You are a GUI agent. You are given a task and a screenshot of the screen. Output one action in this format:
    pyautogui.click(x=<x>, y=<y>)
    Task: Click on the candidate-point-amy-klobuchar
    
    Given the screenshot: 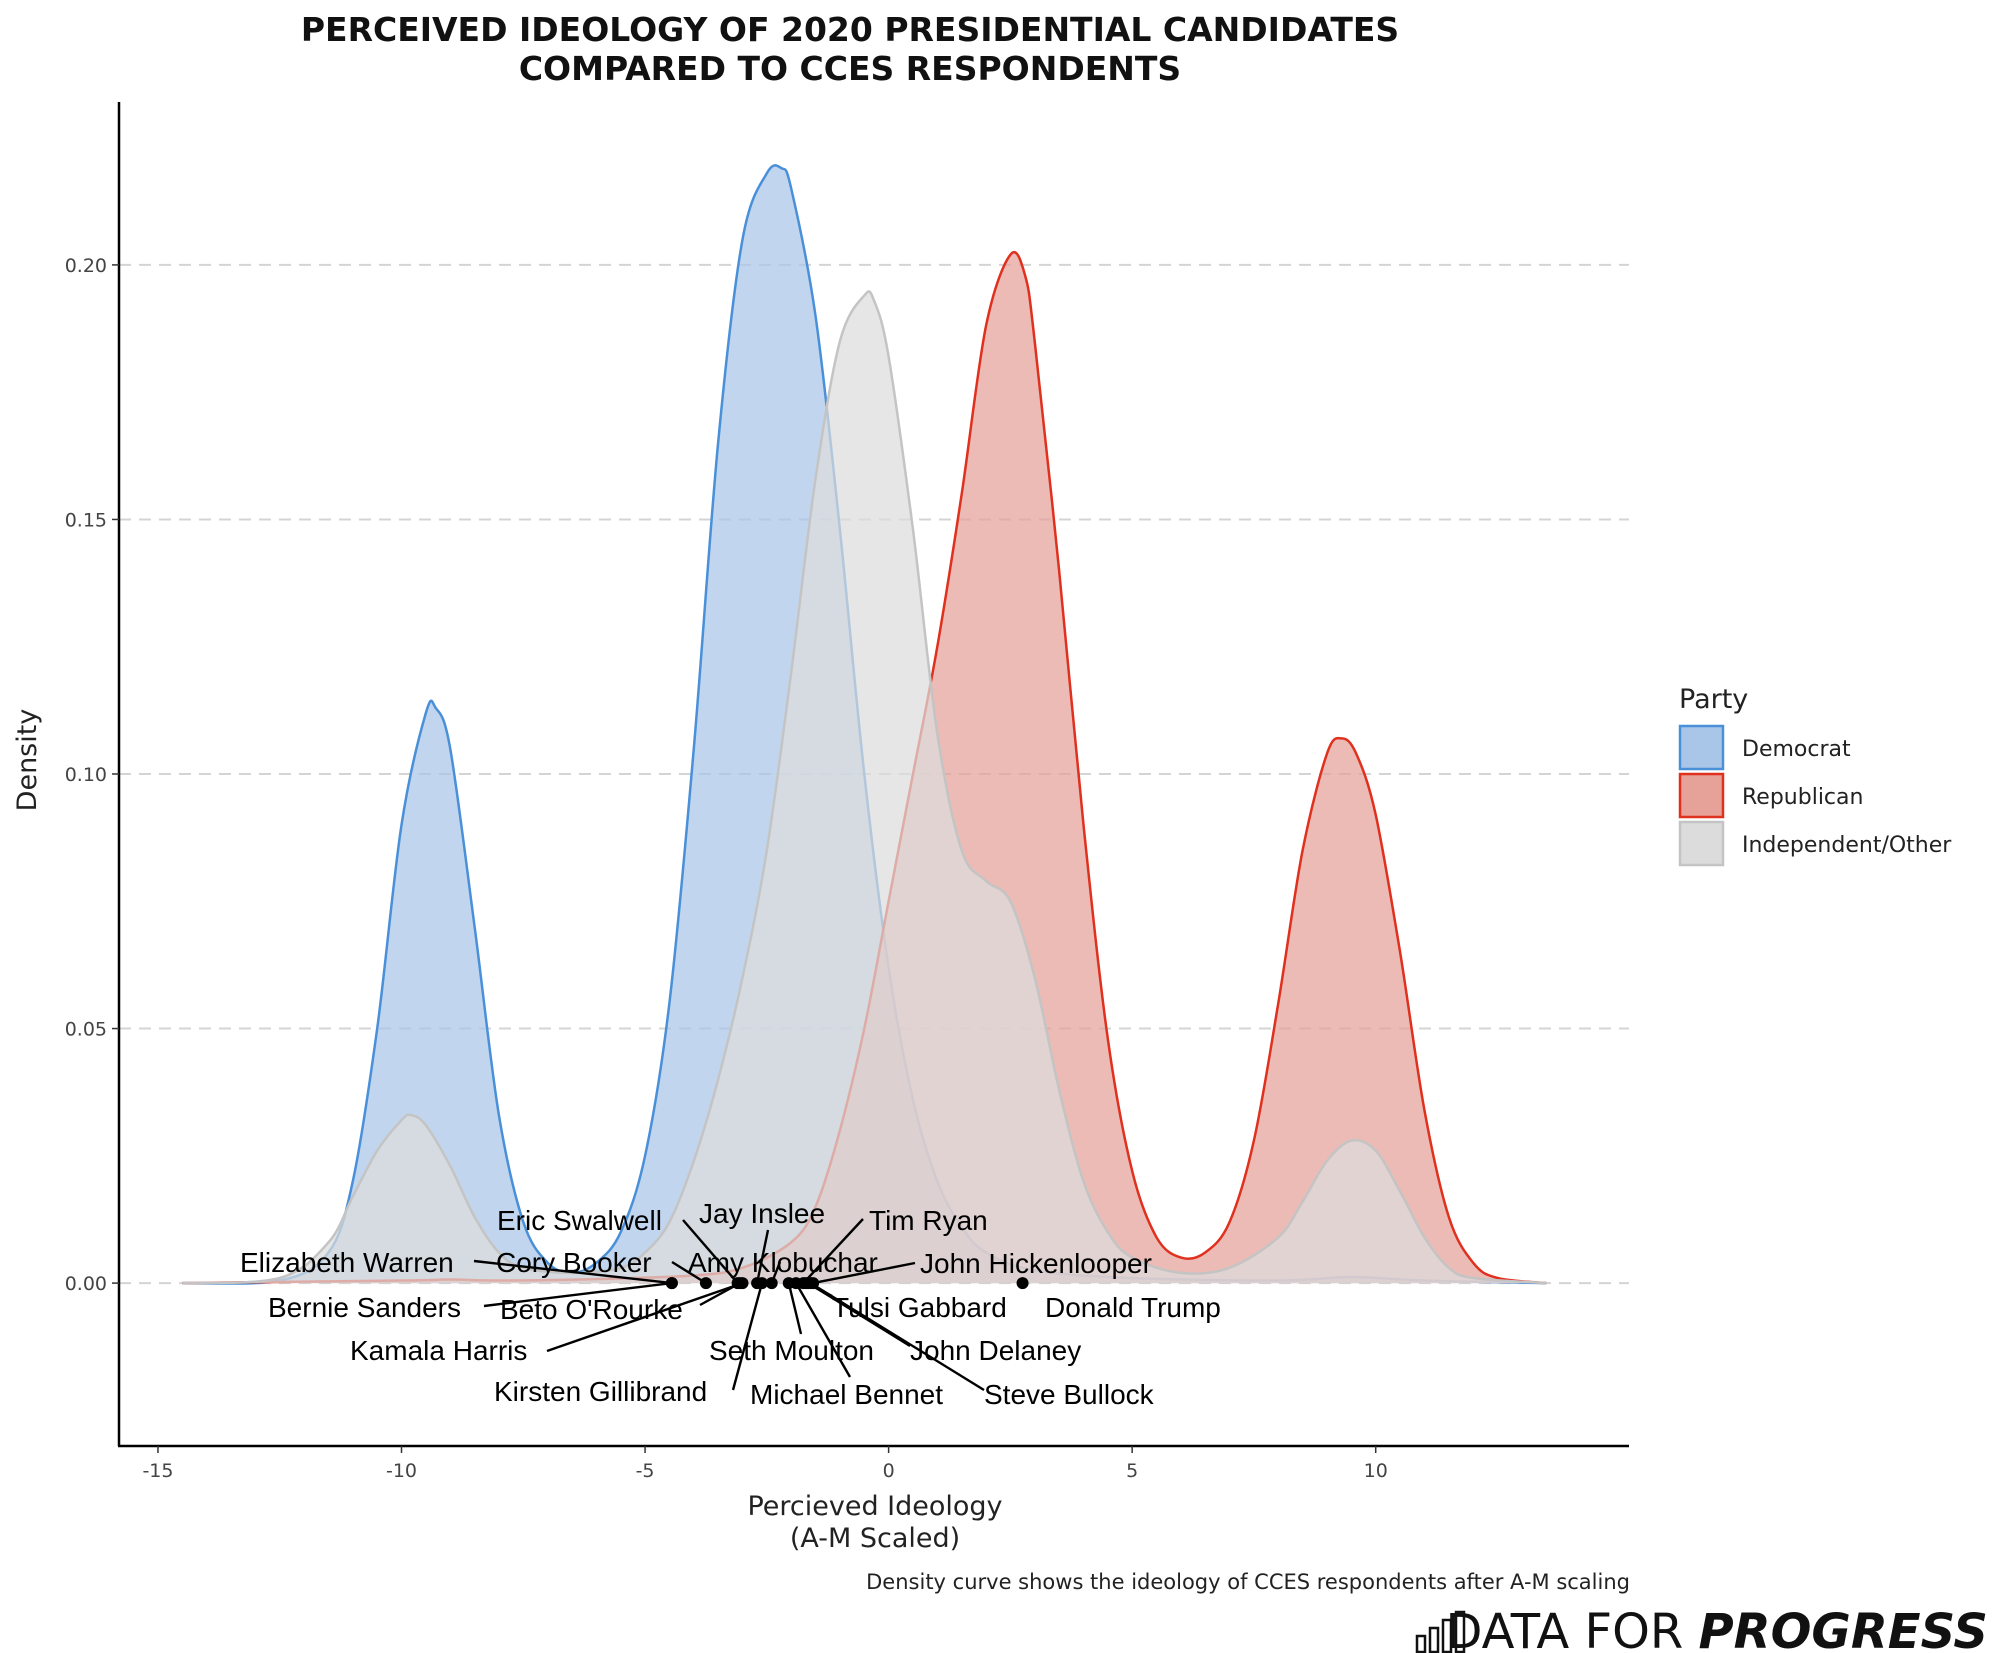 What is the action you would take?
    pyautogui.click(x=771, y=1283)
    